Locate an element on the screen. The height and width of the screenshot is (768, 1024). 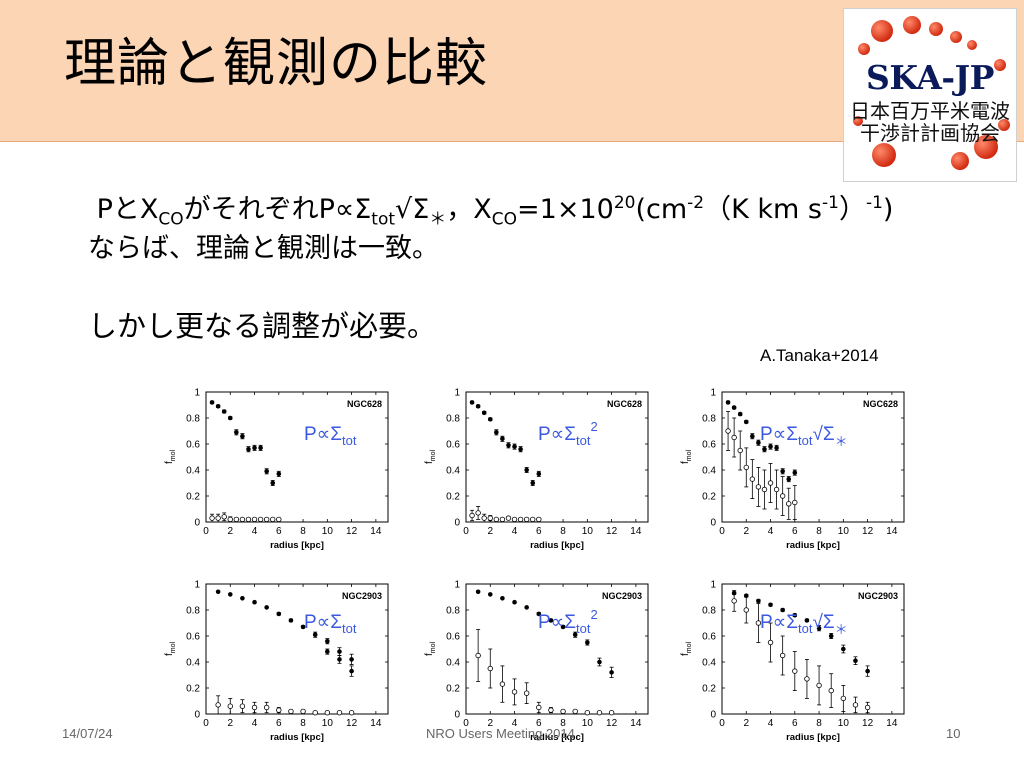
y-axis-label: fmol is located at coordinates (430, 457).